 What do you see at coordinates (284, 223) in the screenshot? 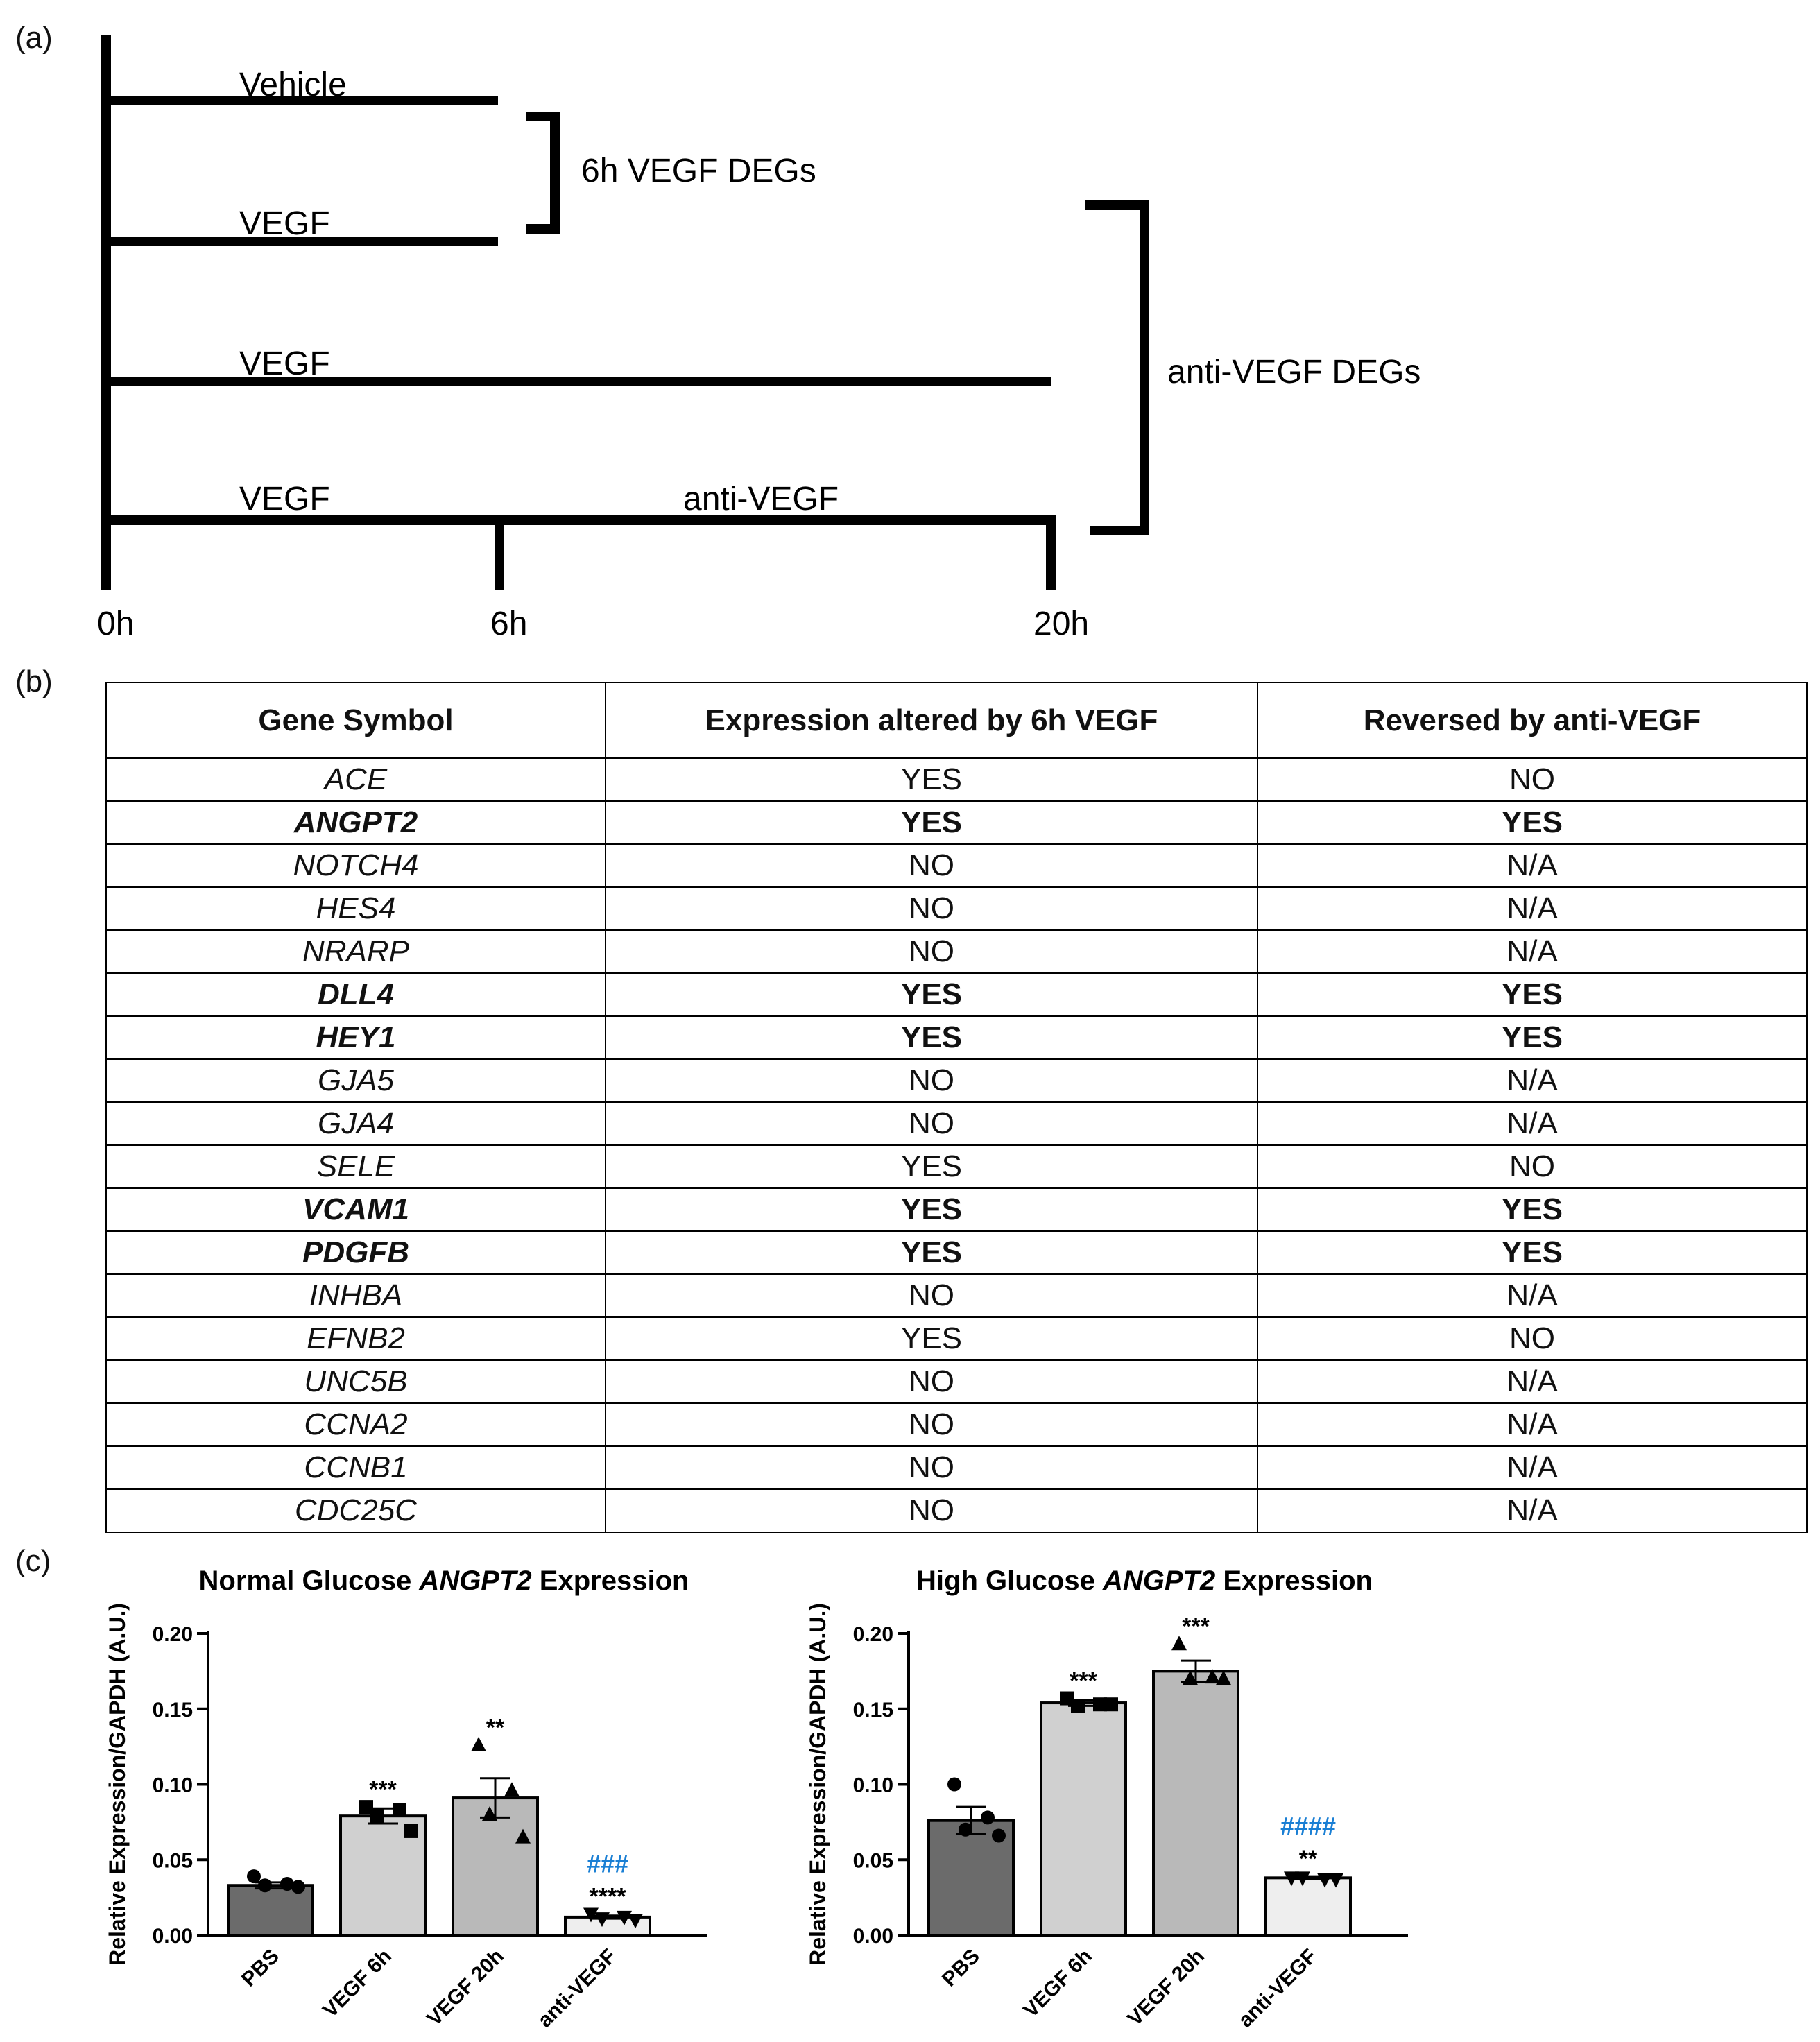
I see `timeline-label-vegf-1: VEGF` at bounding box center [284, 223].